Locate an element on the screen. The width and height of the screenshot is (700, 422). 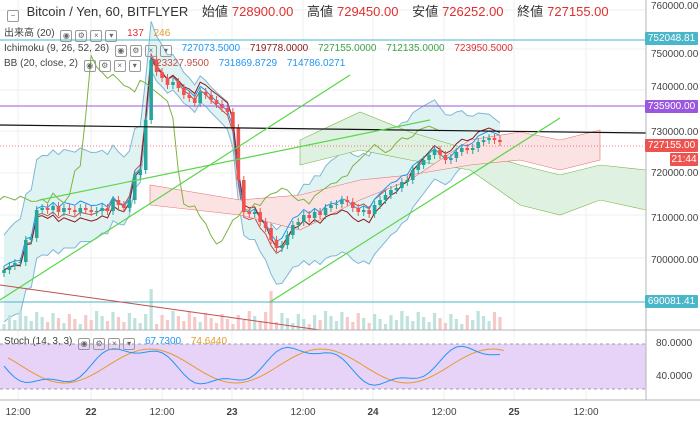
open-label: 始値 is located at coordinates (214, 11).